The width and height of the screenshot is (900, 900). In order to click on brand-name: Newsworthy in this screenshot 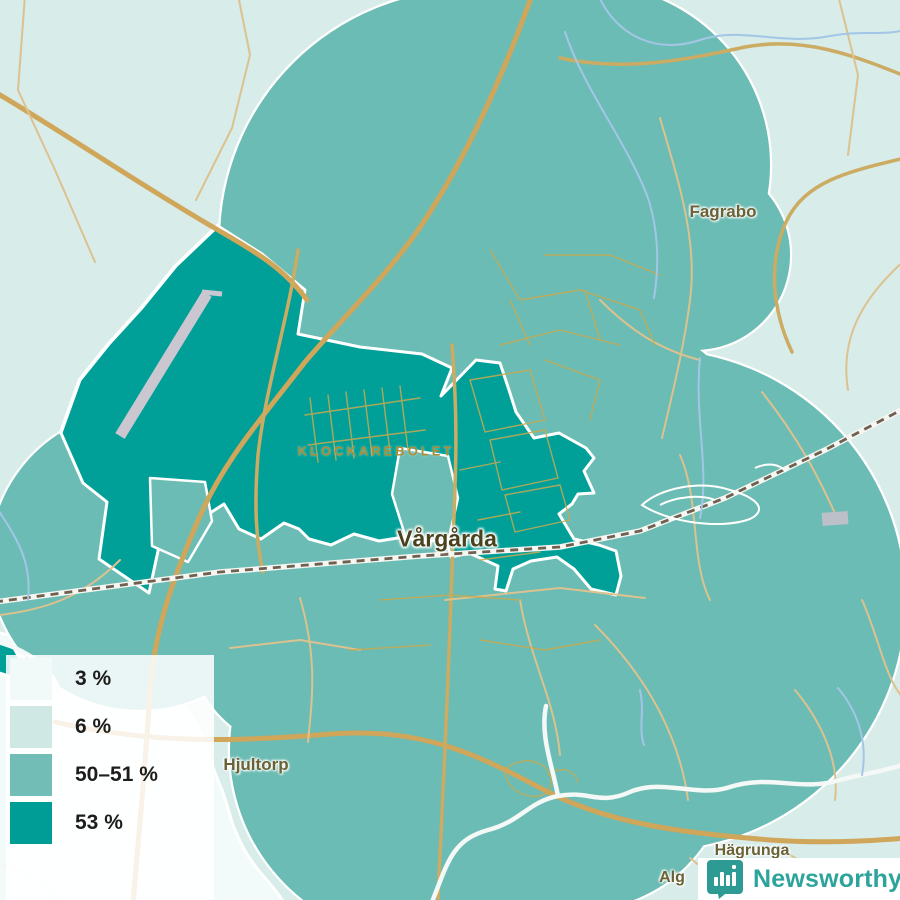, I will do `click(826, 878)`.